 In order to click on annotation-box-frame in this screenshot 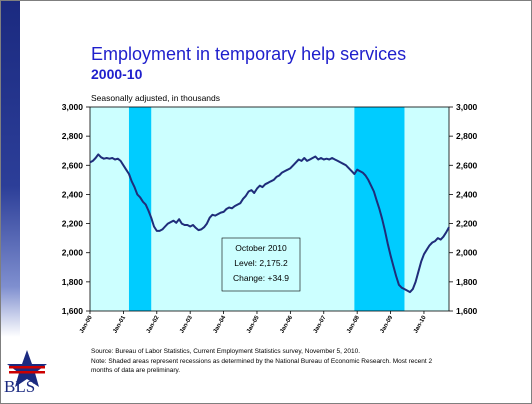, I will do `click(261, 264)`.